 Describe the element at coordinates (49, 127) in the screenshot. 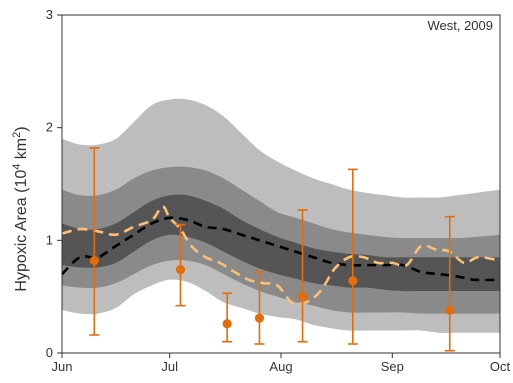

I see `y-tick-label: 2` at that location.